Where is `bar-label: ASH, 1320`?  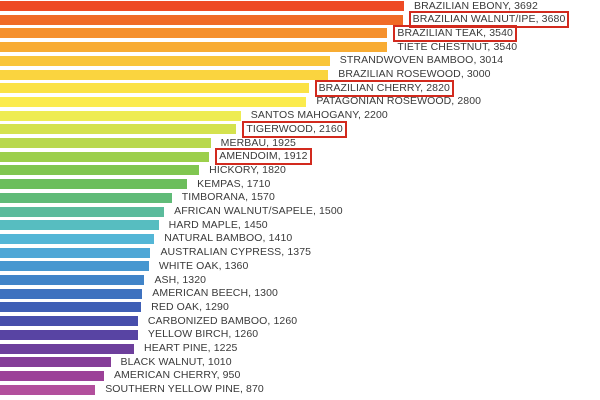 bar-label: ASH, 1320 is located at coordinates (180, 279).